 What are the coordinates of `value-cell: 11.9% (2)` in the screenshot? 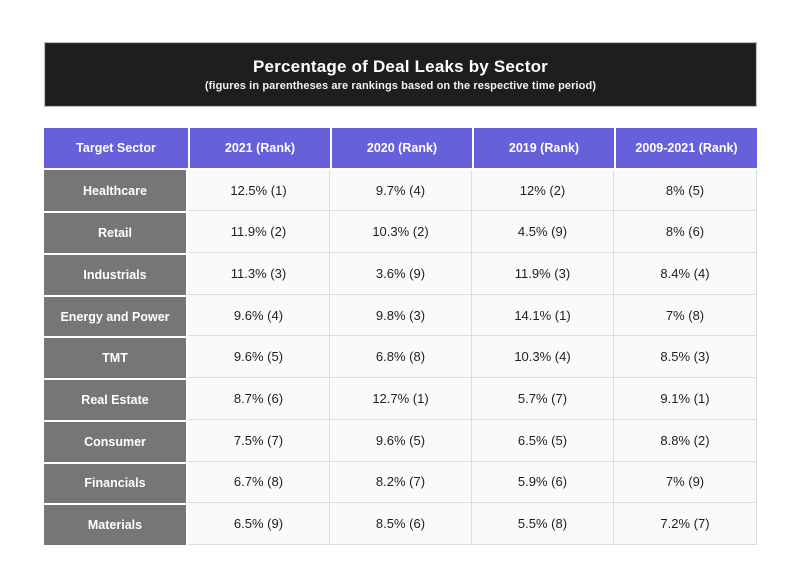 It's located at (259, 232).